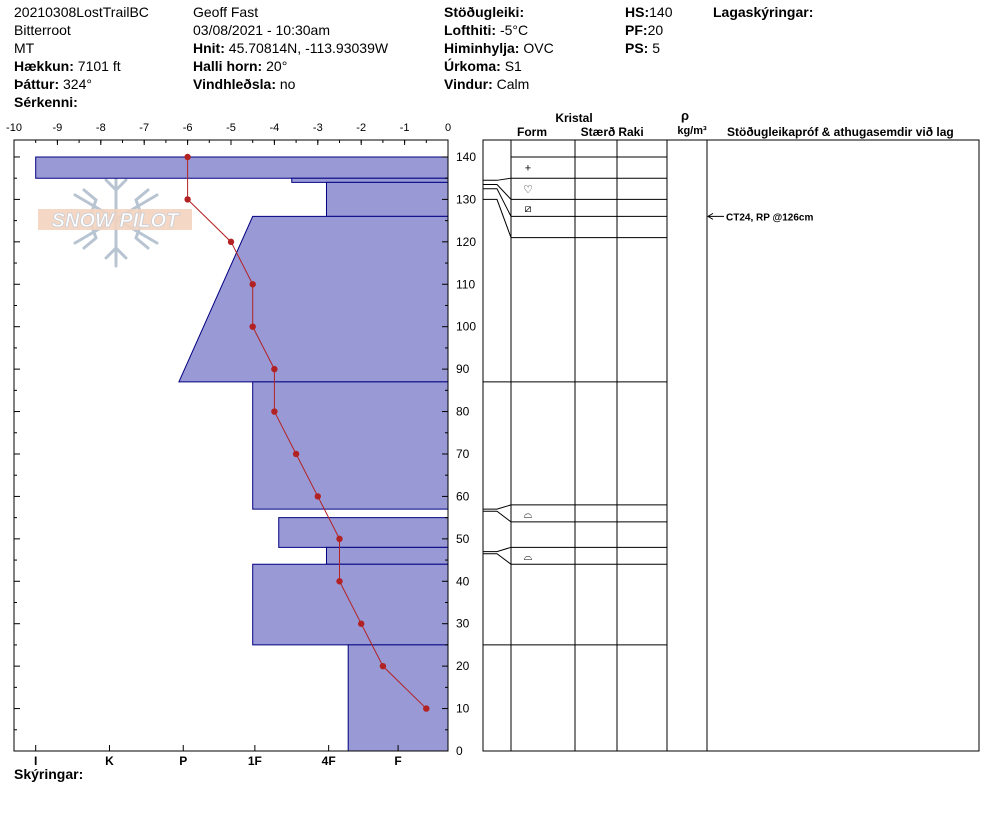 The width and height of the screenshot is (994, 840). Describe the element at coordinates (630, 132) in the screenshot. I see `moisture-header: Raki` at that location.